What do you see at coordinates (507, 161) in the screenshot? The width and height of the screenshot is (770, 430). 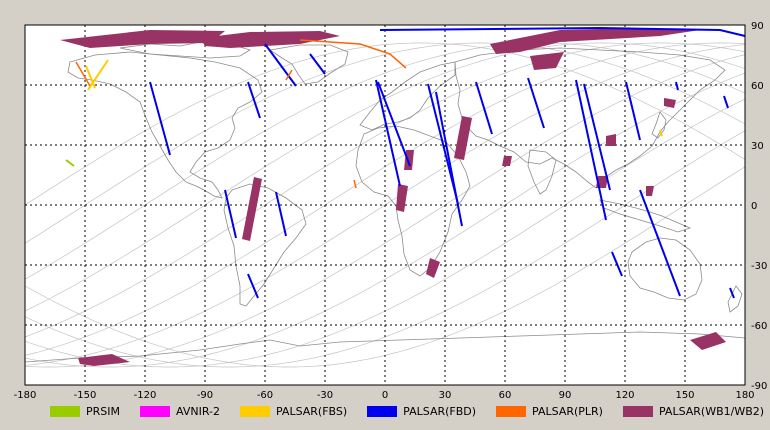 I see `wb-swath-arabia` at bounding box center [507, 161].